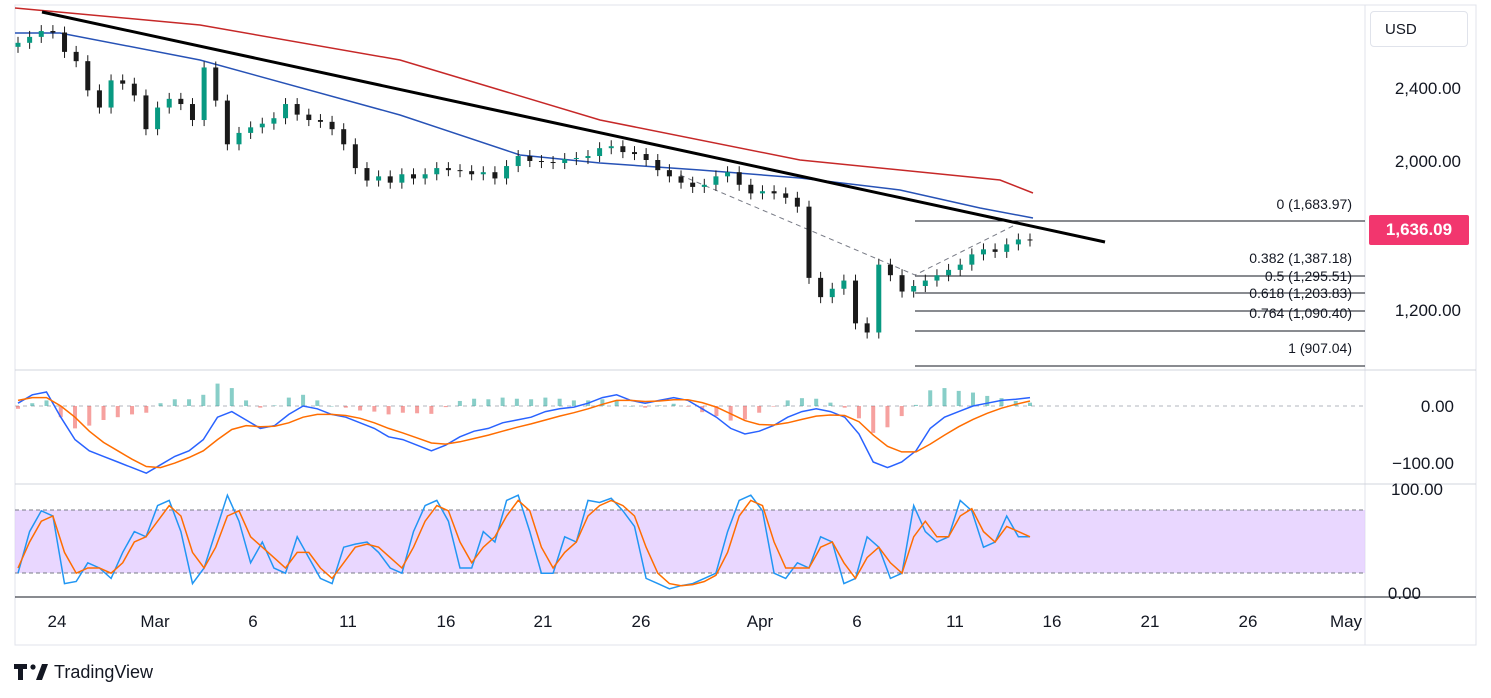  What do you see at coordinates (83, 672) in the screenshot?
I see `brand-footer: TradingView` at bounding box center [83, 672].